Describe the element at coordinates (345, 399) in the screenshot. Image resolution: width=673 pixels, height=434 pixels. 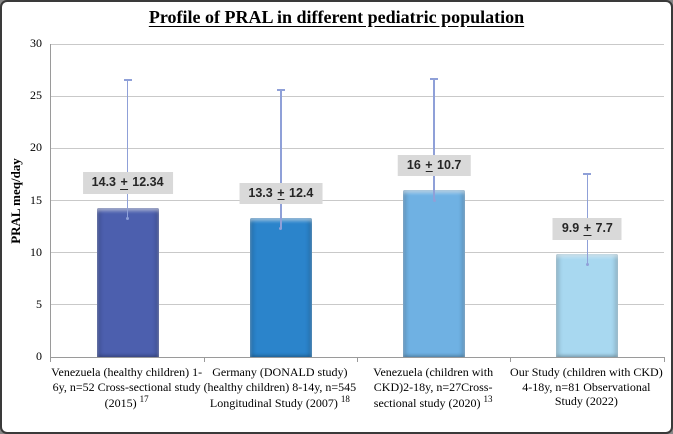
I see `reference-superscript: 18` at that location.